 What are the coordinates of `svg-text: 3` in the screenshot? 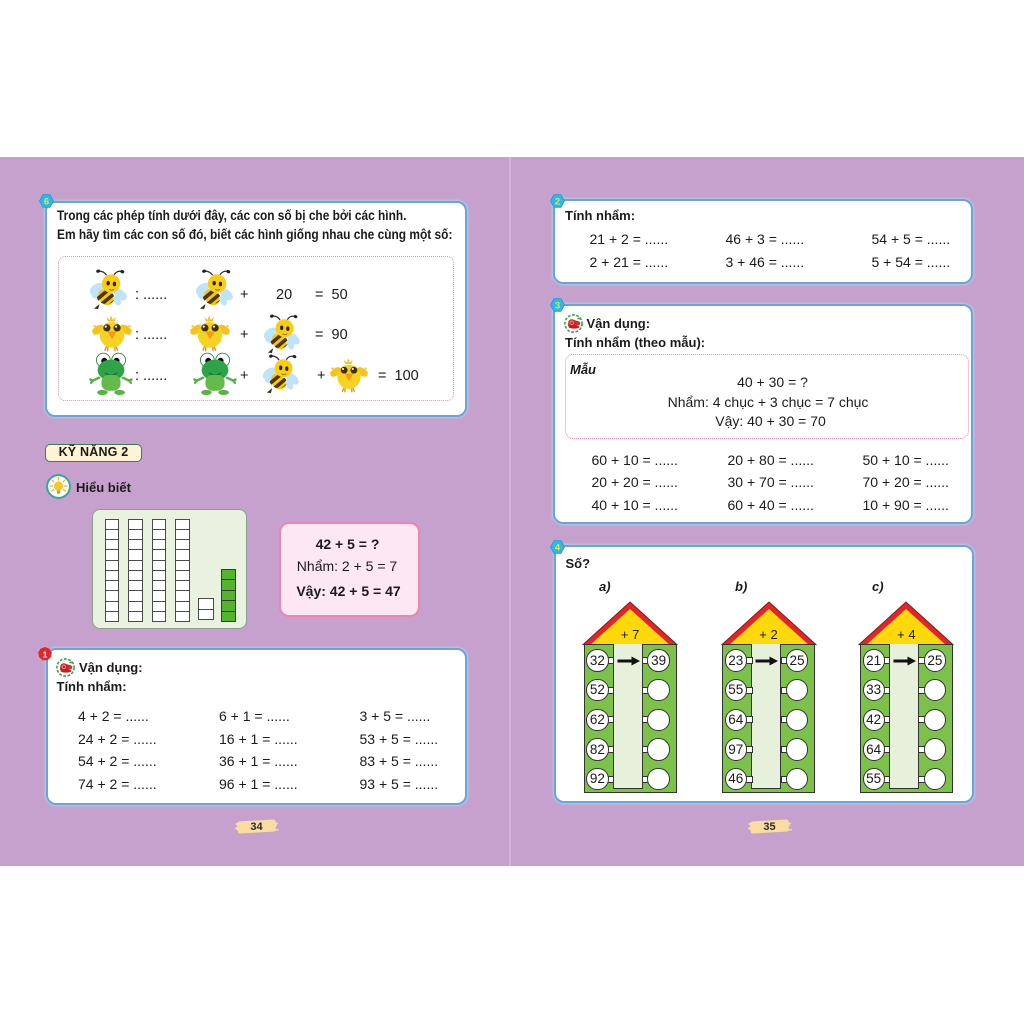 It's located at (556, 305).